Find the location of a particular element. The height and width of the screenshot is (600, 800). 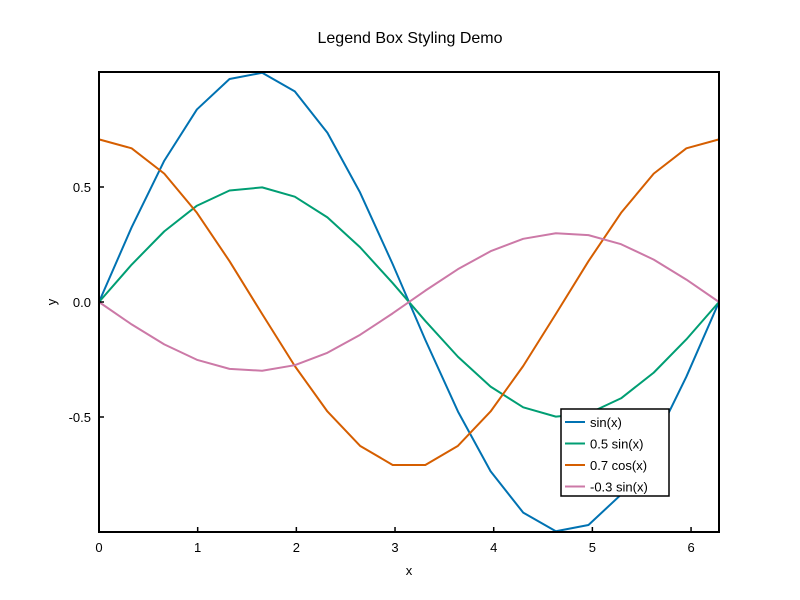

legend-label-4: -0.3 sin(x) is located at coordinates (619, 487).